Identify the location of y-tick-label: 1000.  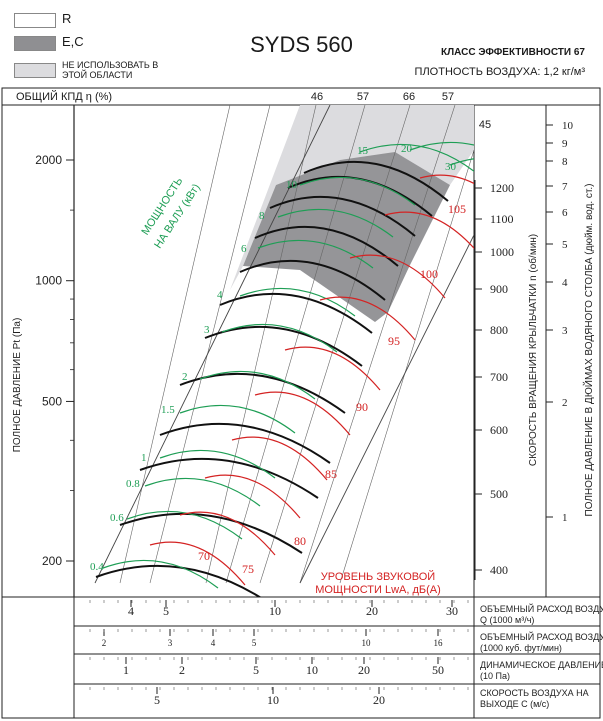
(48, 281).